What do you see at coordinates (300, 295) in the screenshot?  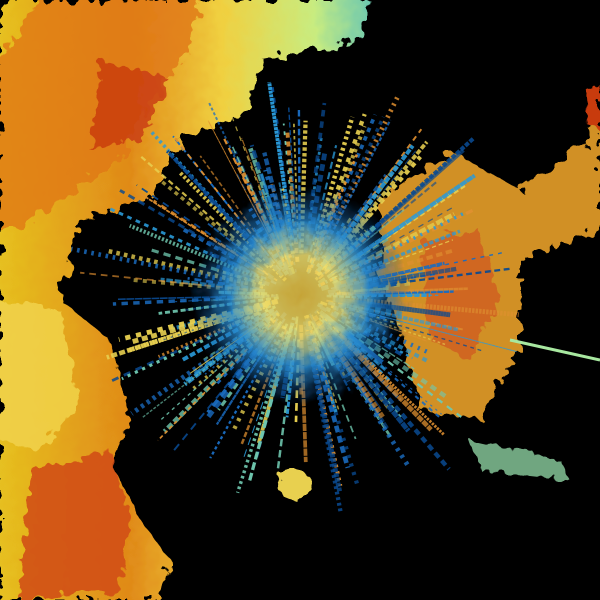 I see `radar-core` at bounding box center [300, 295].